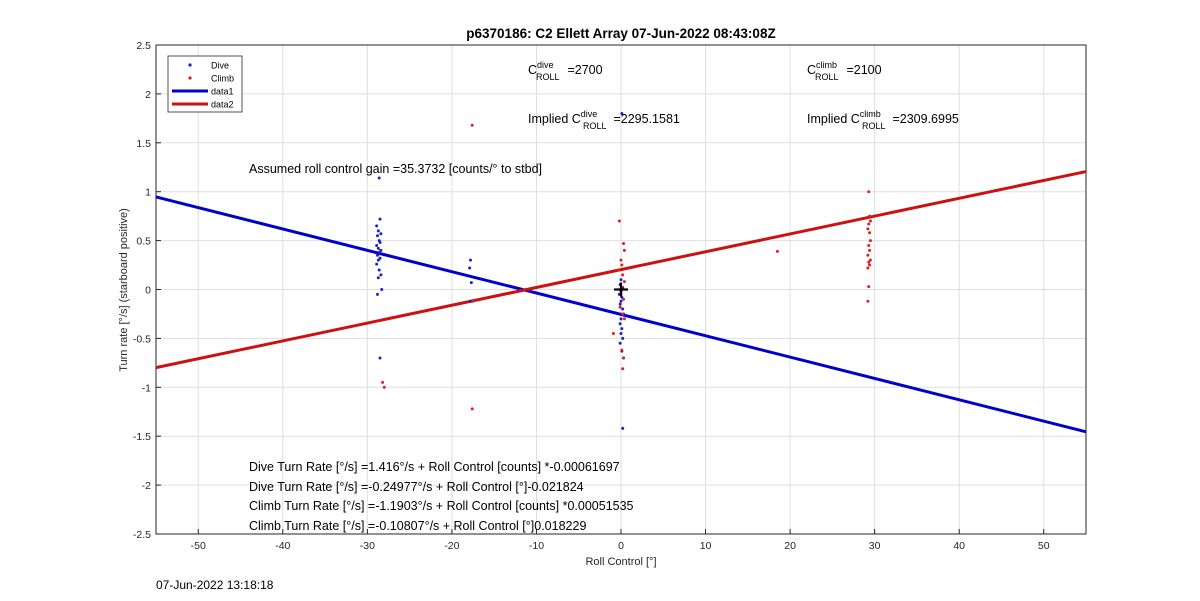 The image size is (1200, 601). I want to click on y-tick-label: 0.5, so click(143, 242).